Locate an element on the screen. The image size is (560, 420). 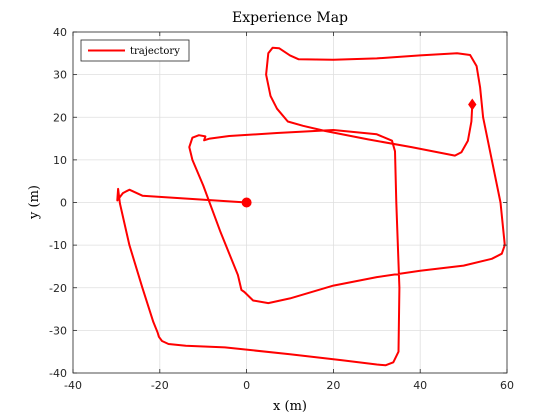
x-tick-label: -40 is located at coordinates (73, 385).